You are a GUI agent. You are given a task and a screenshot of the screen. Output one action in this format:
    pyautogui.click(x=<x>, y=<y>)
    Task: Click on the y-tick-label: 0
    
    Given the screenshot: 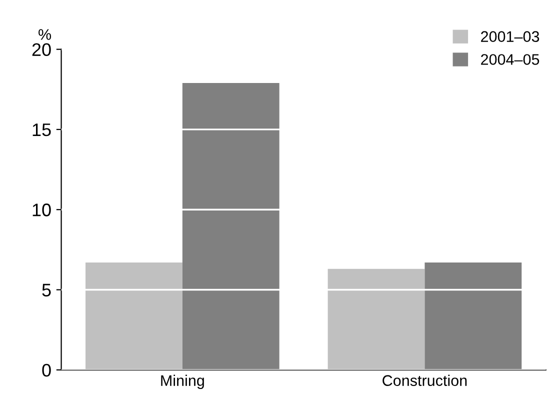 What is the action you would take?
    pyautogui.click(x=46, y=370)
    